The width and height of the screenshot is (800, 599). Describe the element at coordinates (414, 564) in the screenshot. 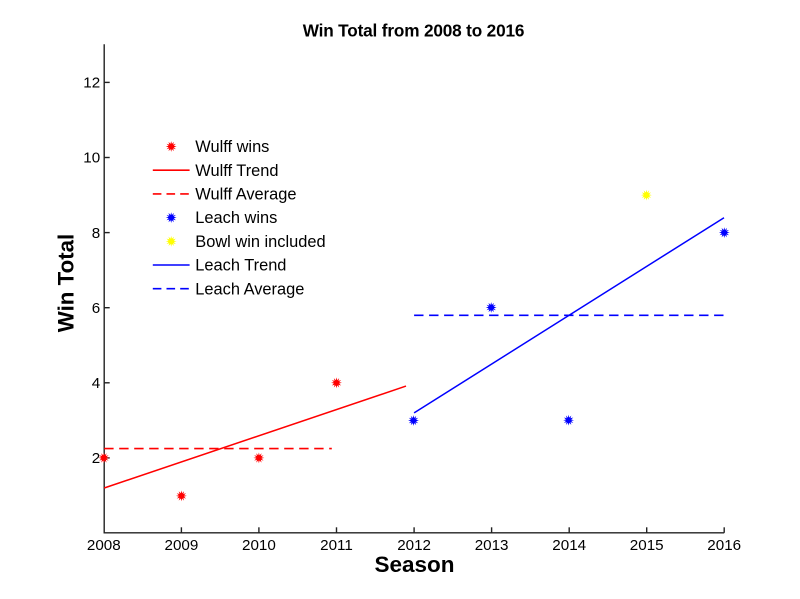

I see `svg-text: Season` at that location.